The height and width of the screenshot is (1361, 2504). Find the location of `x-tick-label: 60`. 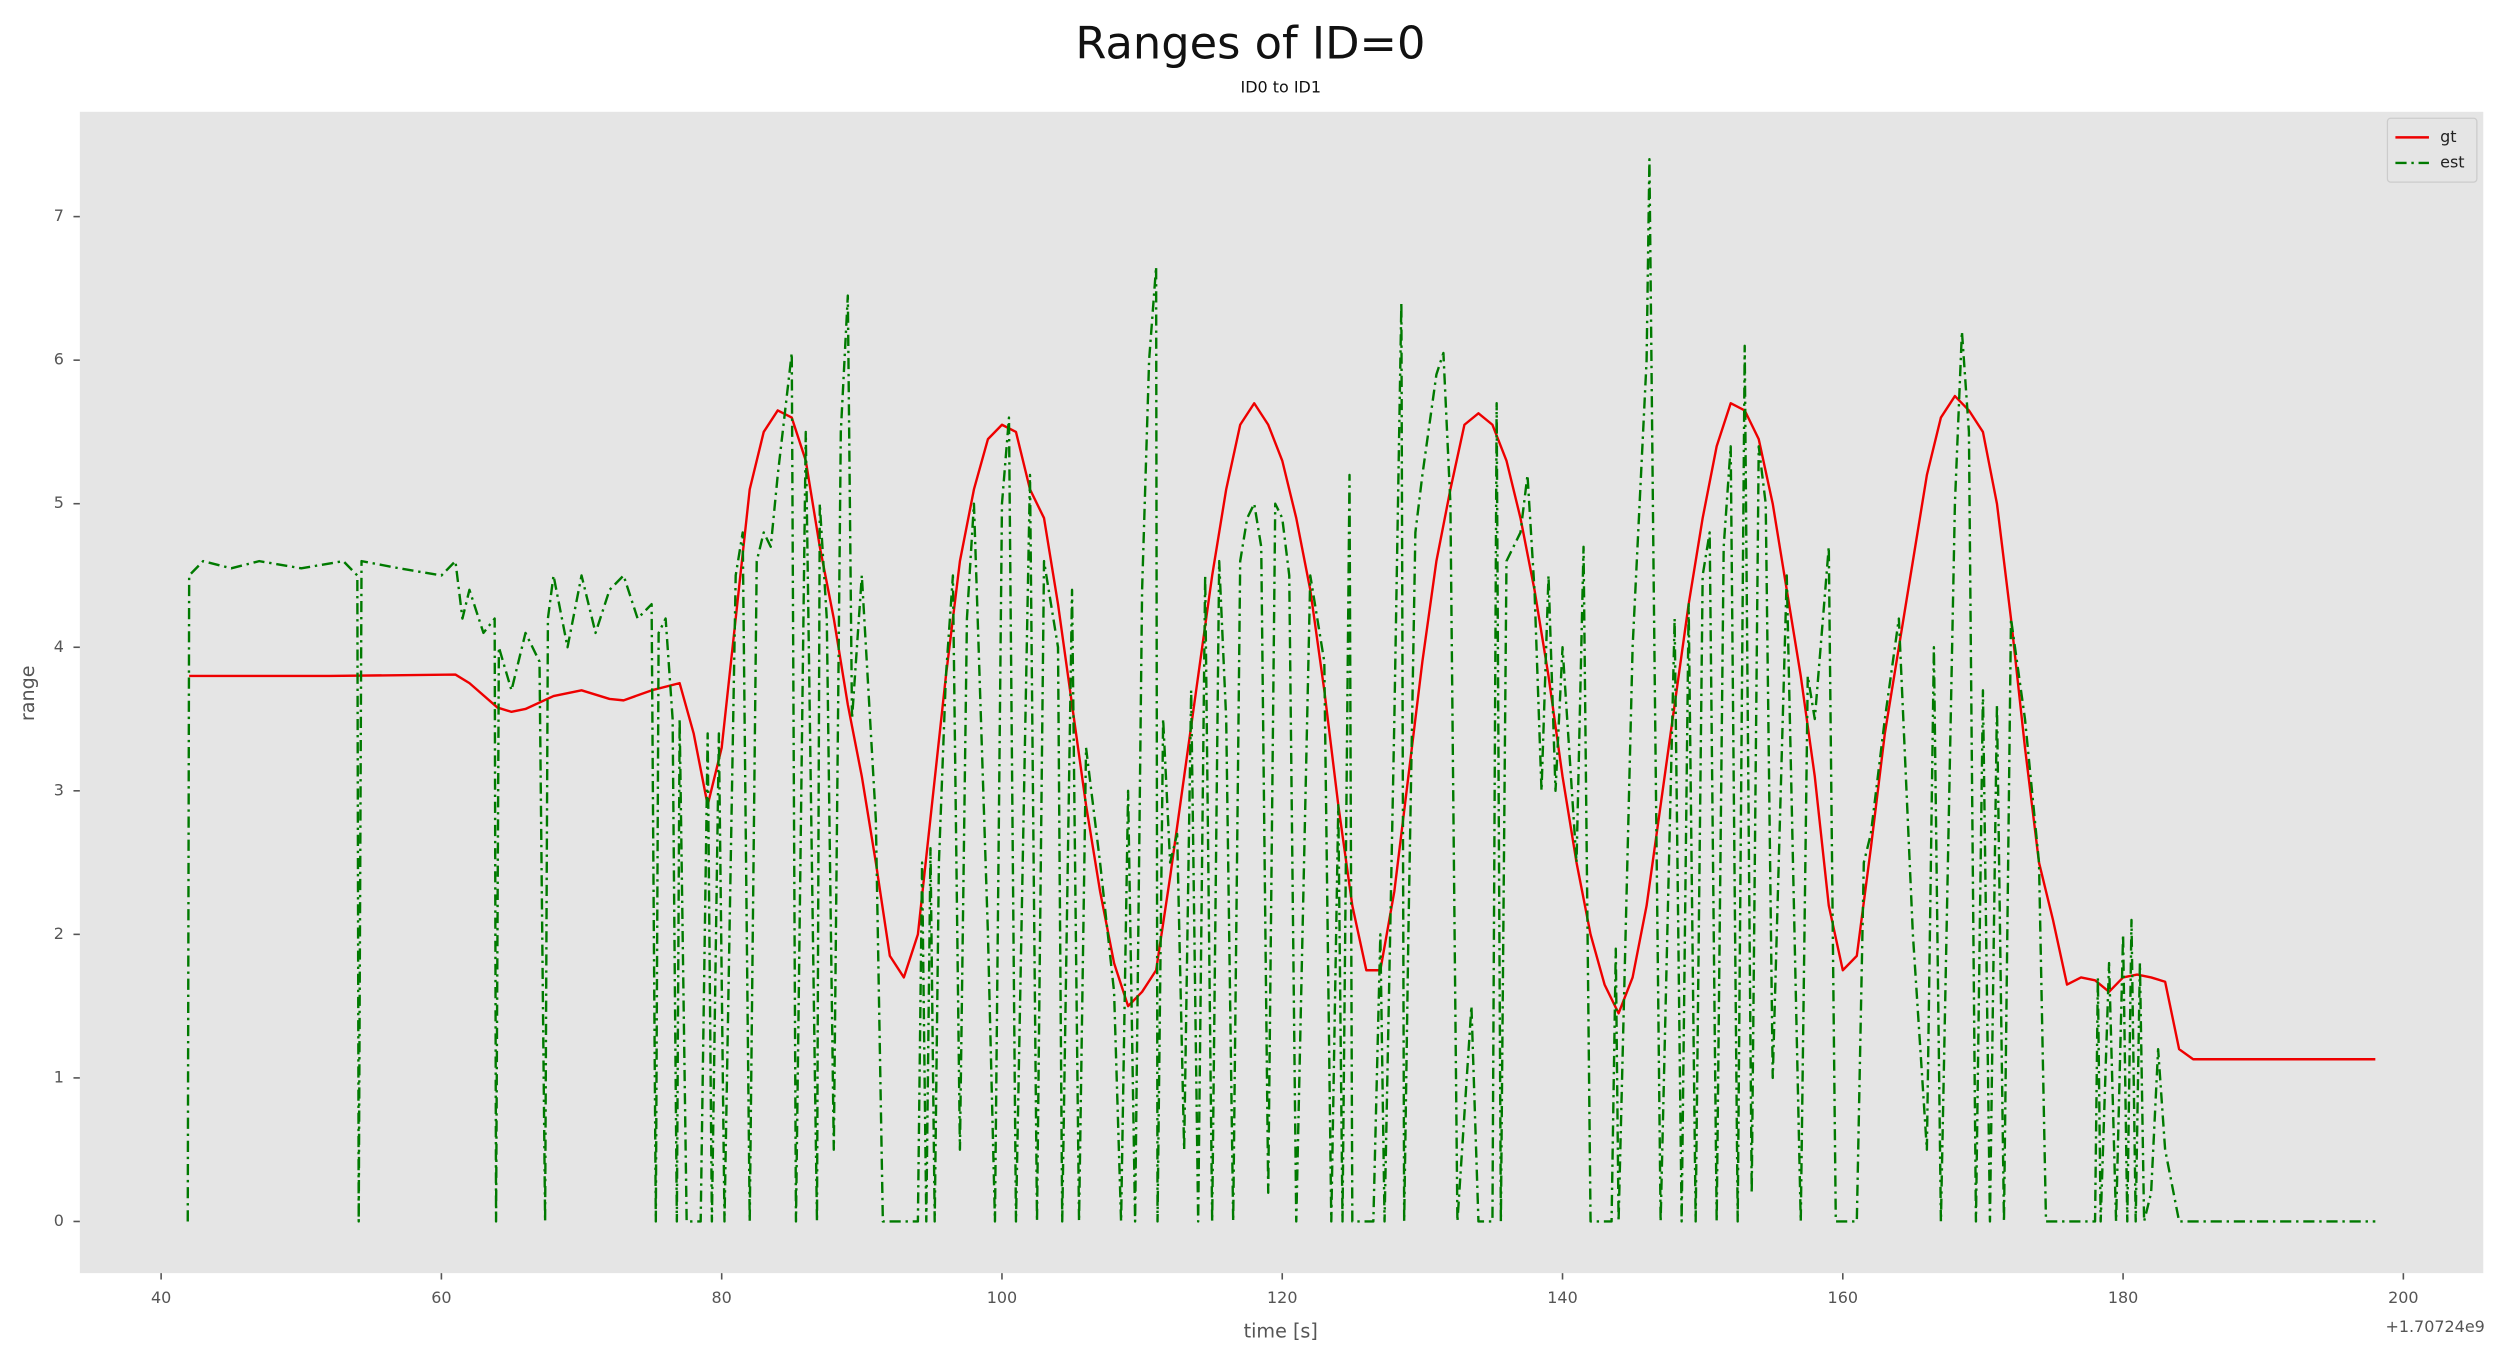

x-tick-label: 60 is located at coordinates (441, 1297).